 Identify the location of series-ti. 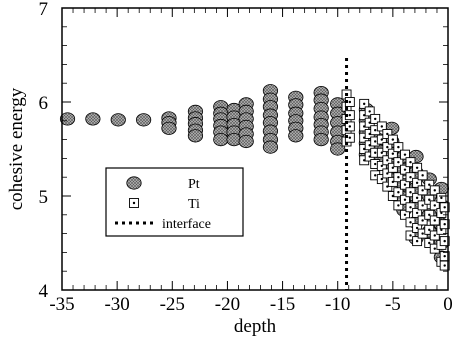
(395, 180).